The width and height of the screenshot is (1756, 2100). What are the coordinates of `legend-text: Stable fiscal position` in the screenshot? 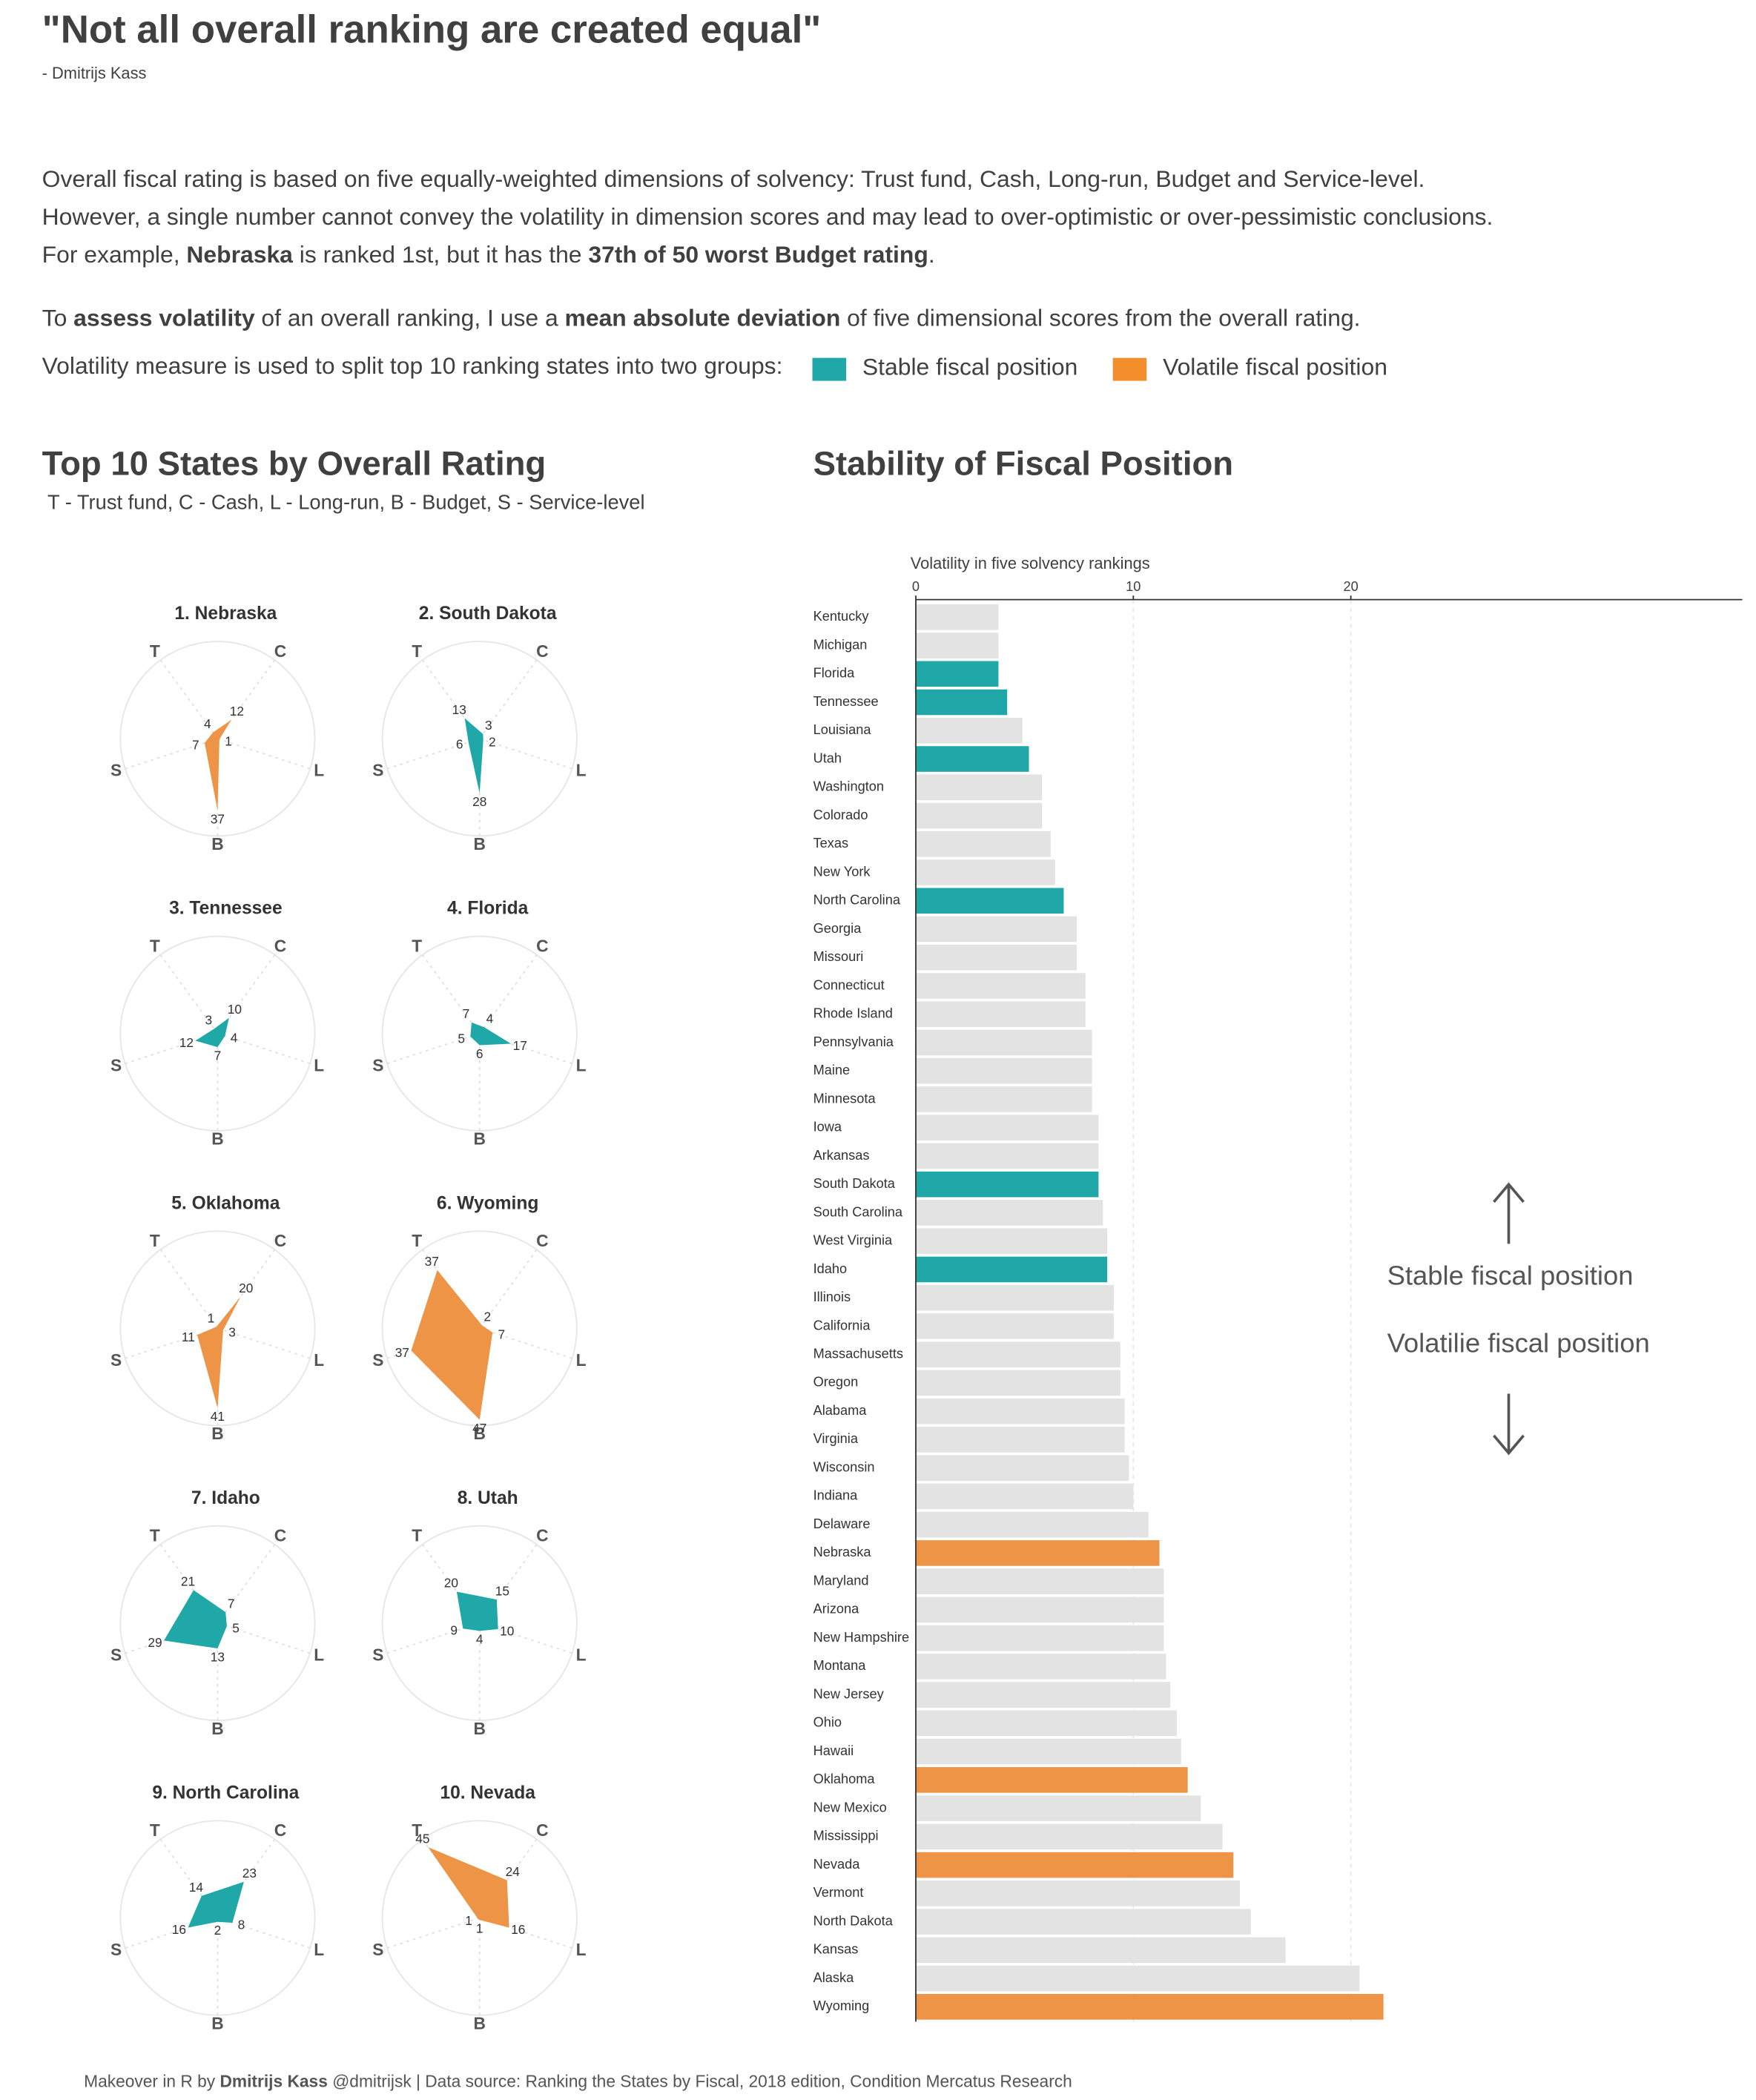 It's located at (969, 367).